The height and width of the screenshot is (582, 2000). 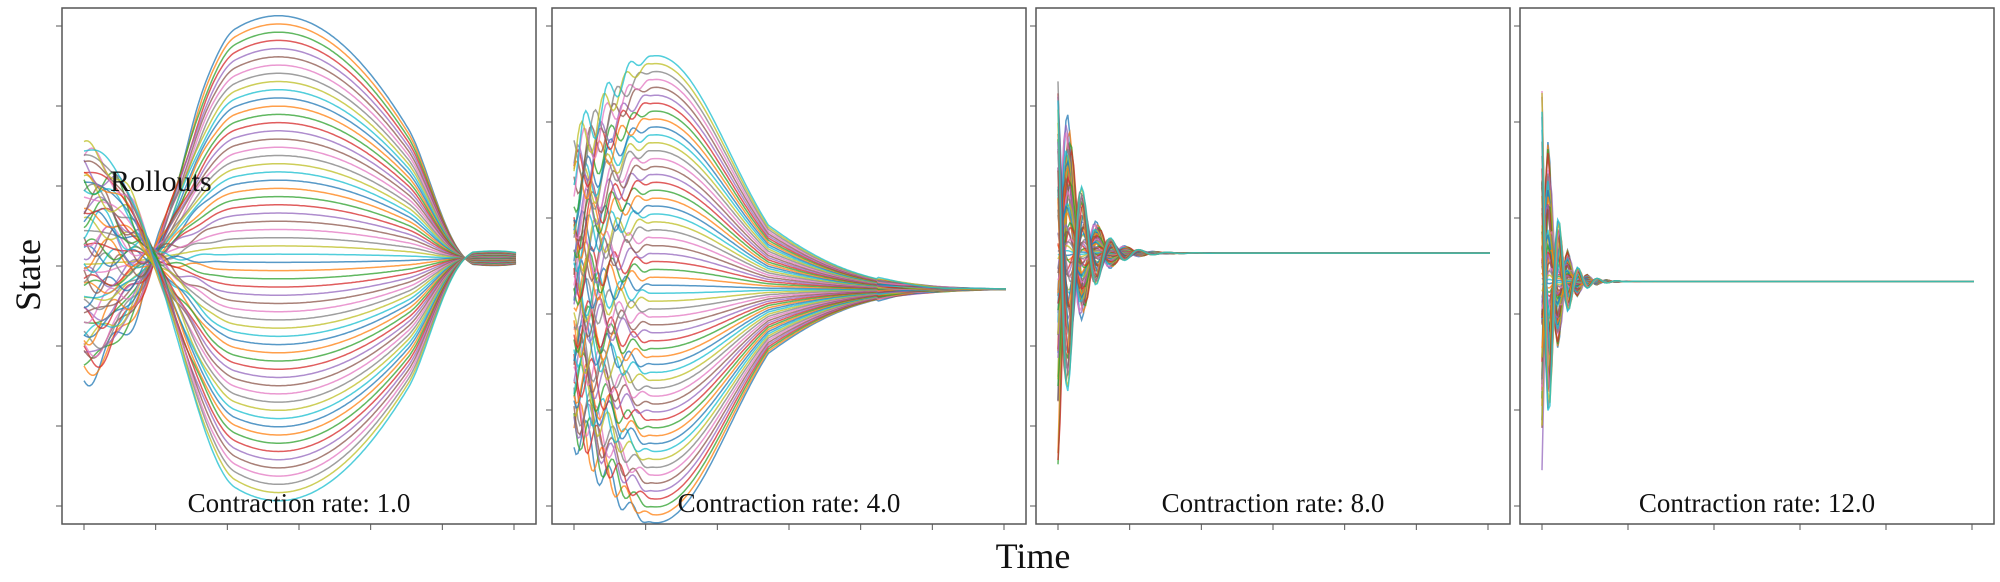 What do you see at coordinates (1757, 503) in the screenshot?
I see `panel-label: Contraction rate: 12.0` at bounding box center [1757, 503].